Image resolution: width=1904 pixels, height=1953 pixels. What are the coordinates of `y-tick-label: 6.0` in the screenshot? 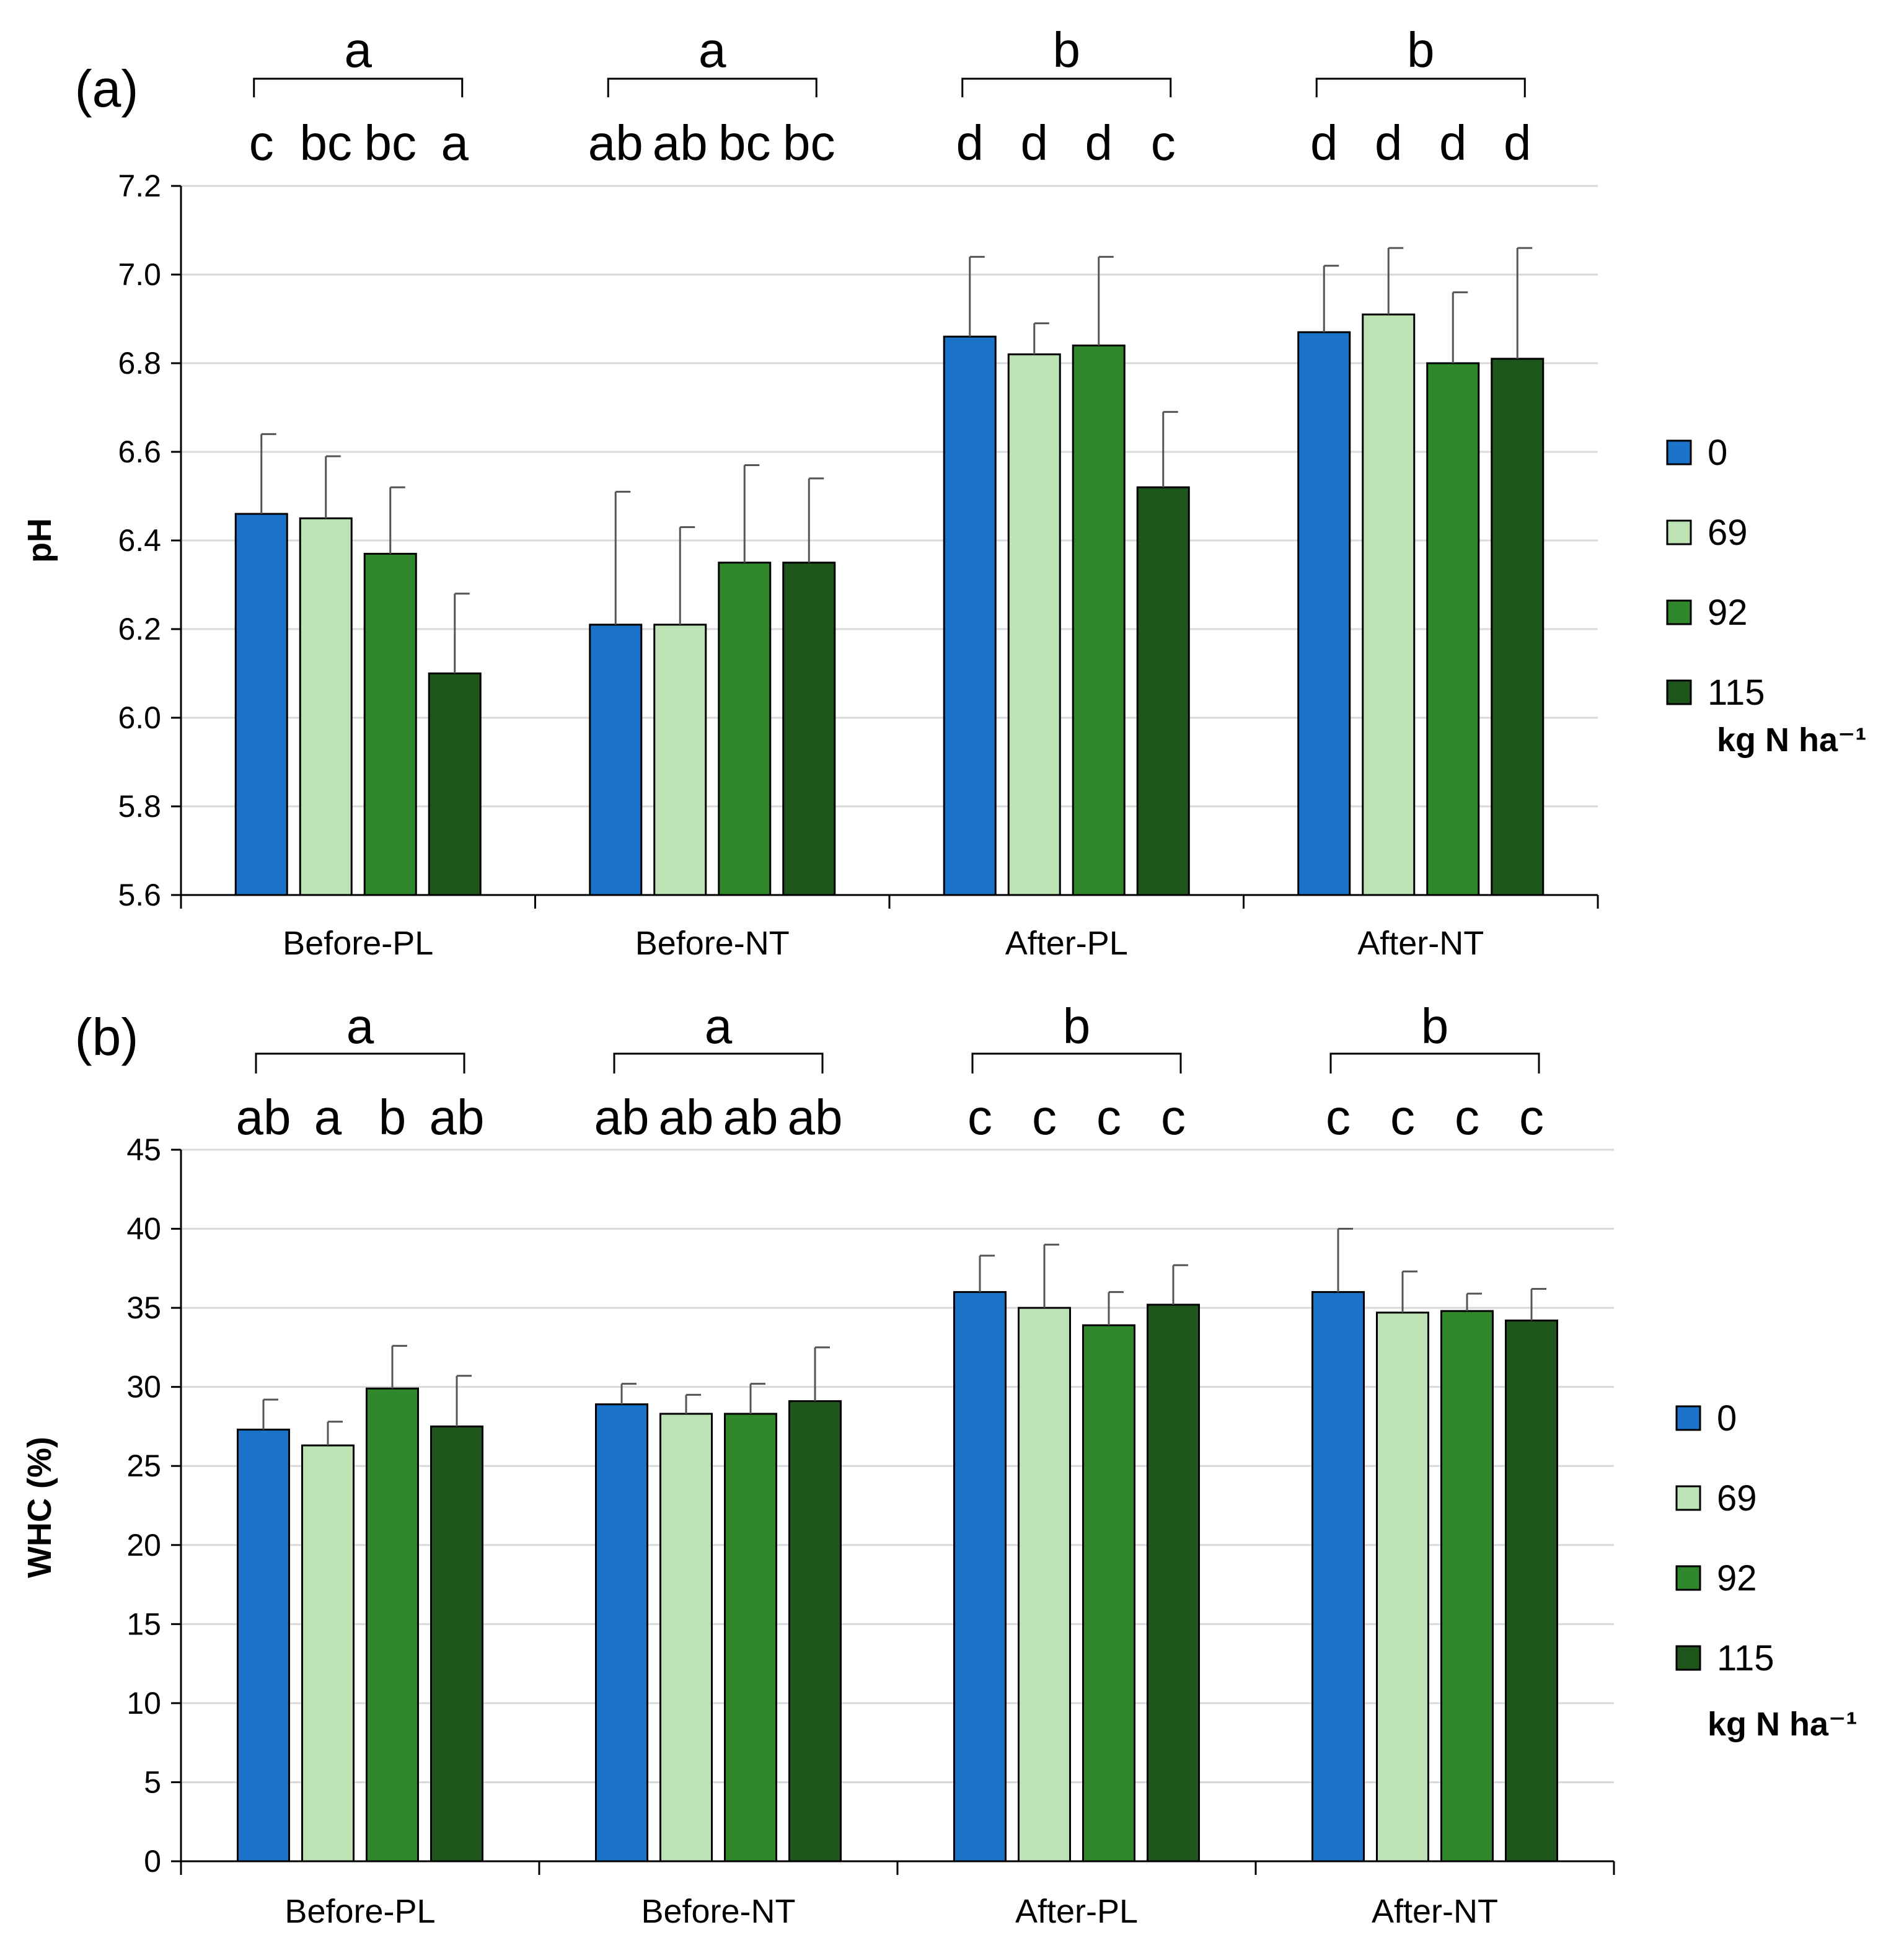 It's located at (139, 717).